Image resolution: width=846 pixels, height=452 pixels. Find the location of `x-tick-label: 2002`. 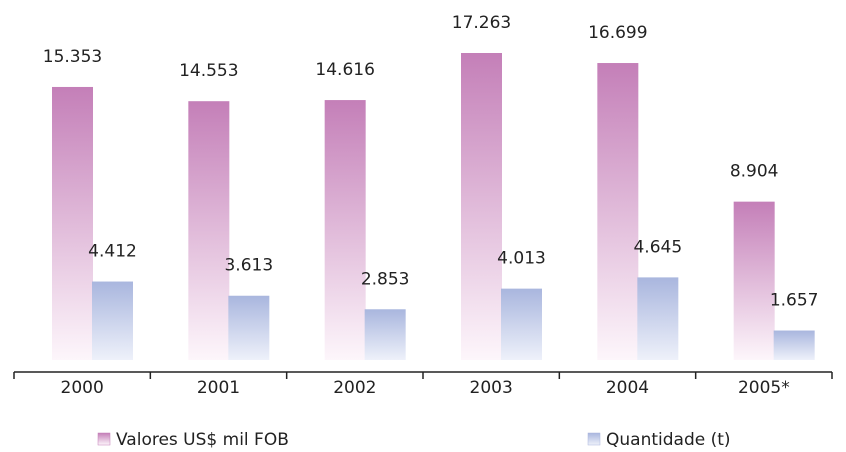

x-tick-label: 2002 is located at coordinates (354, 388).